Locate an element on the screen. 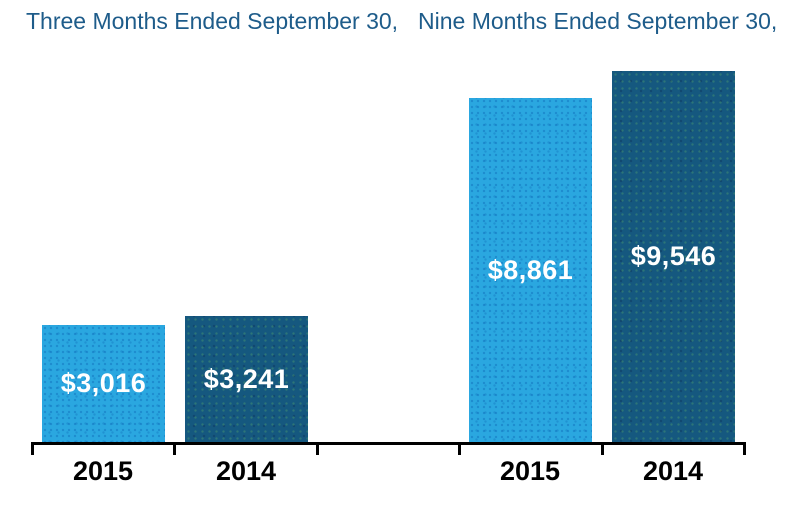 The image size is (800, 511). bar-nine-months-2014: $9,546 is located at coordinates (673, 256).